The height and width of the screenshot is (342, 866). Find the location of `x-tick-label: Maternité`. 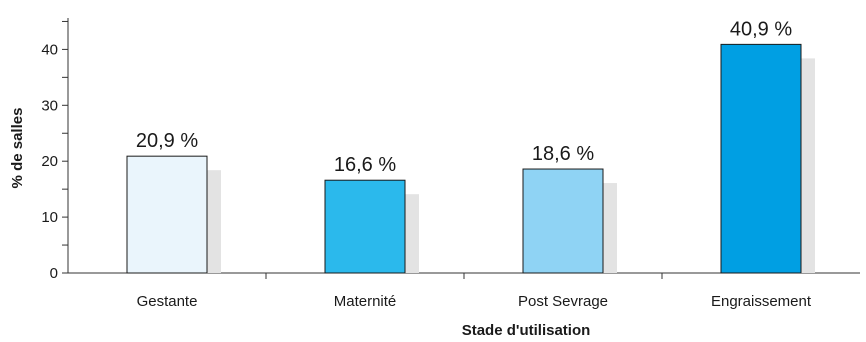

x-tick-label: Maternité is located at coordinates (365, 301).